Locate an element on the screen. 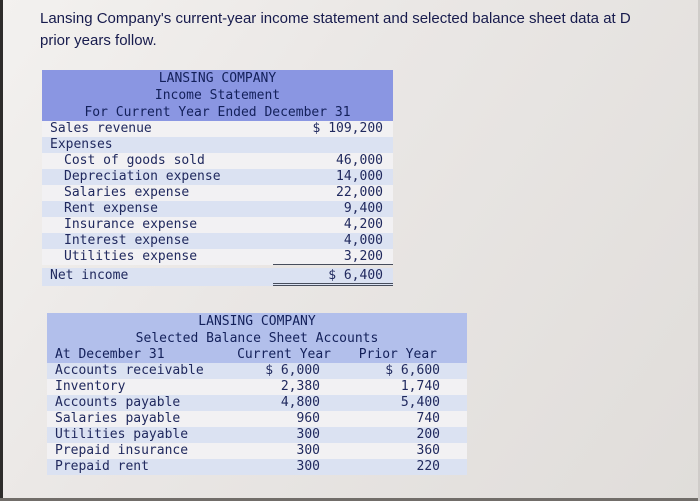  screen-edge-bottom is located at coordinates (350, 499).